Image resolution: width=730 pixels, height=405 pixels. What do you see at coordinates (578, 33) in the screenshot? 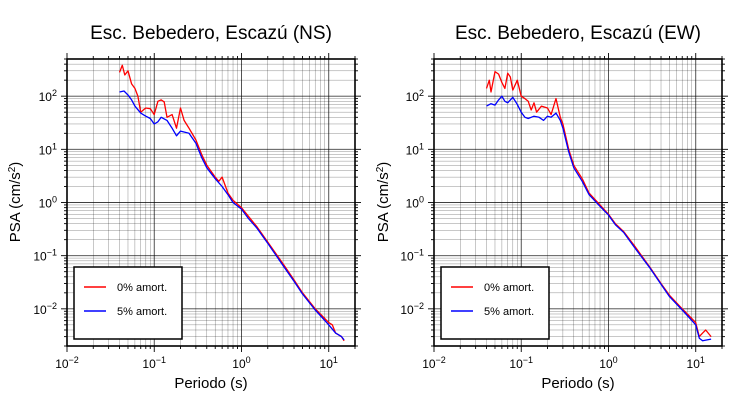
I see `chart-title: Esc. Bebedero, Escazú (EW)` at bounding box center [578, 33].